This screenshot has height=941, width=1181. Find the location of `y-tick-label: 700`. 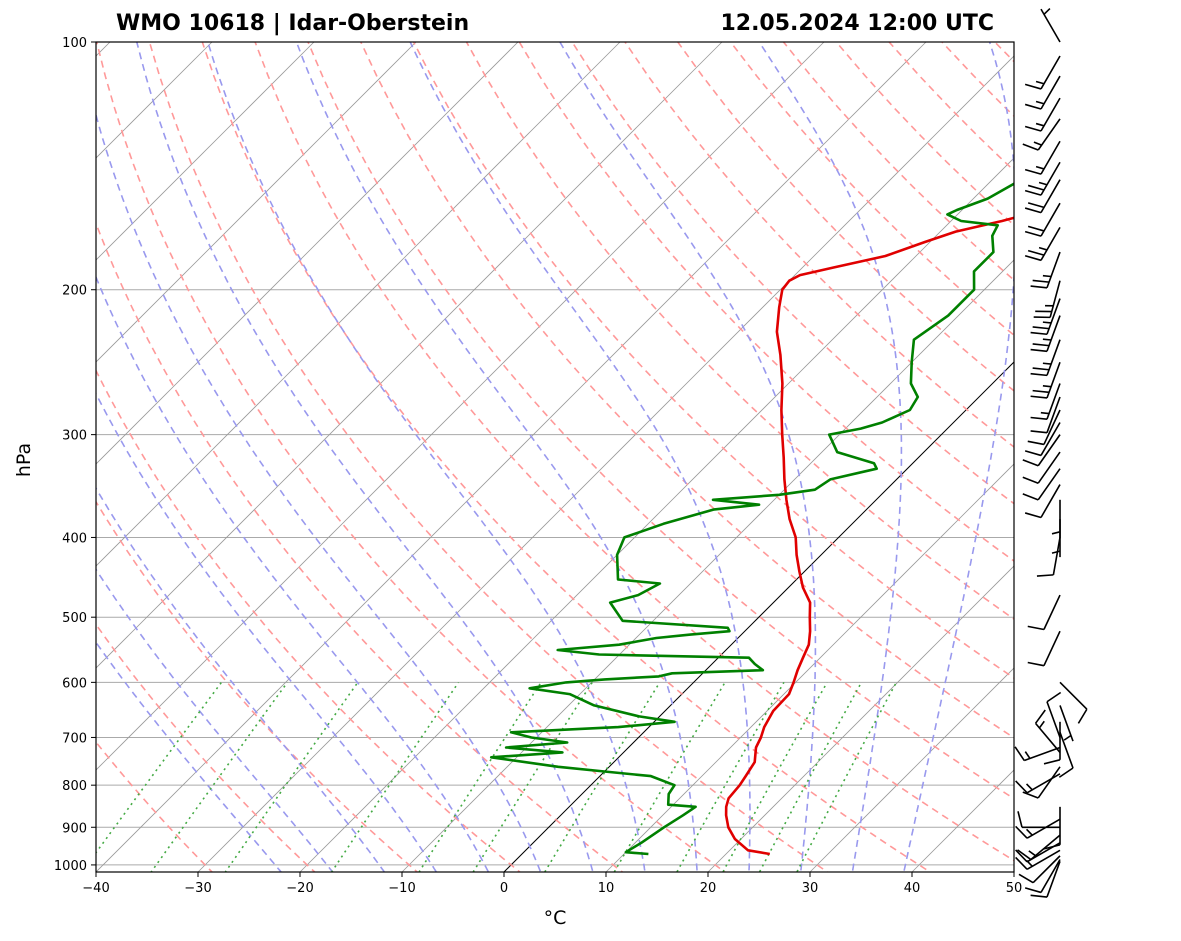

y-tick-label: 700 is located at coordinates (74, 738).